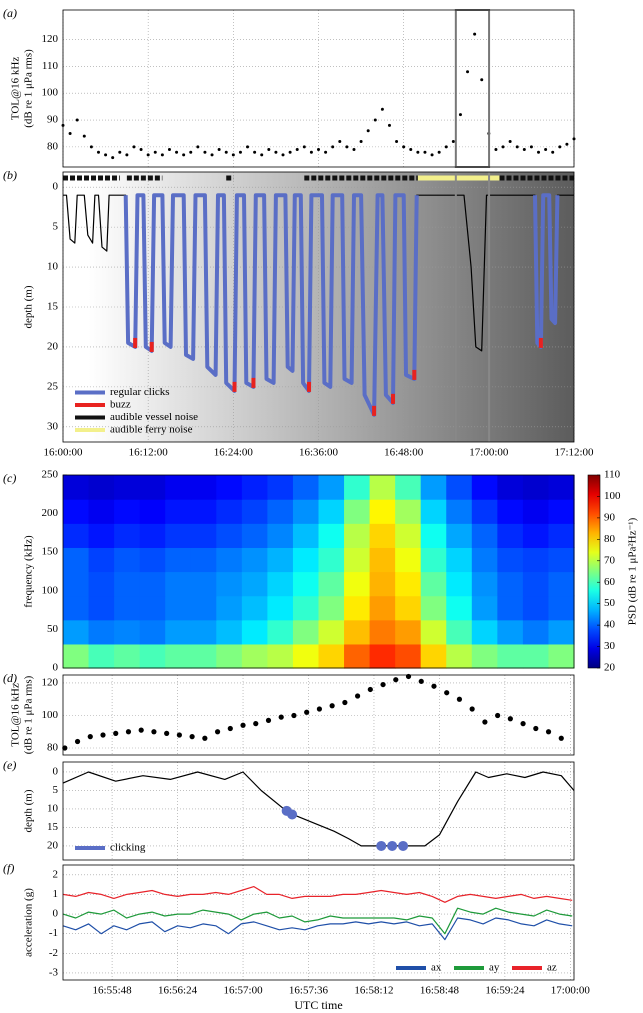 Image resolution: width=643 pixels, height=1013 pixels. Describe the element at coordinates (574, 453) in the screenshot. I see `x-tick-label: 17:12:00` at that location.